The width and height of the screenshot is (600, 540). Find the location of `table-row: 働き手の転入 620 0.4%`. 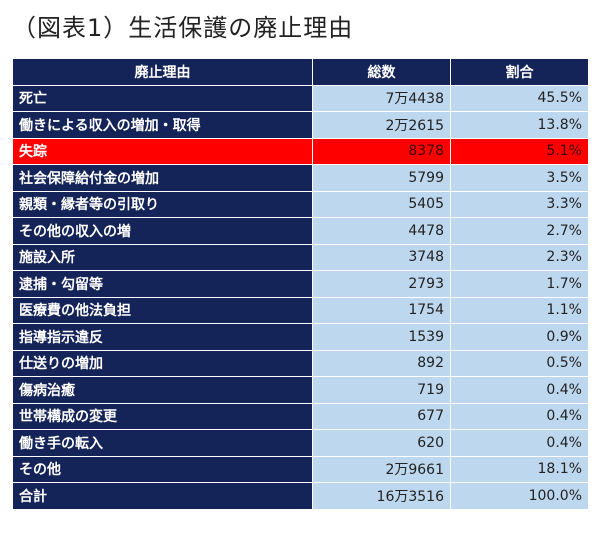

table-row: 働き手の転入 620 0.4% is located at coordinates (300, 443).